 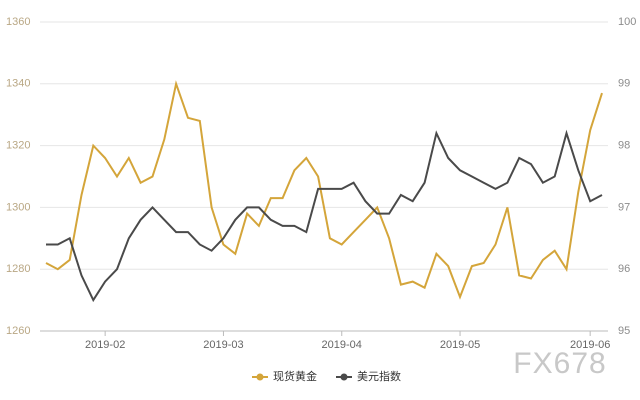 I want to click on y2-tick-label: 95, so click(x=624, y=331).